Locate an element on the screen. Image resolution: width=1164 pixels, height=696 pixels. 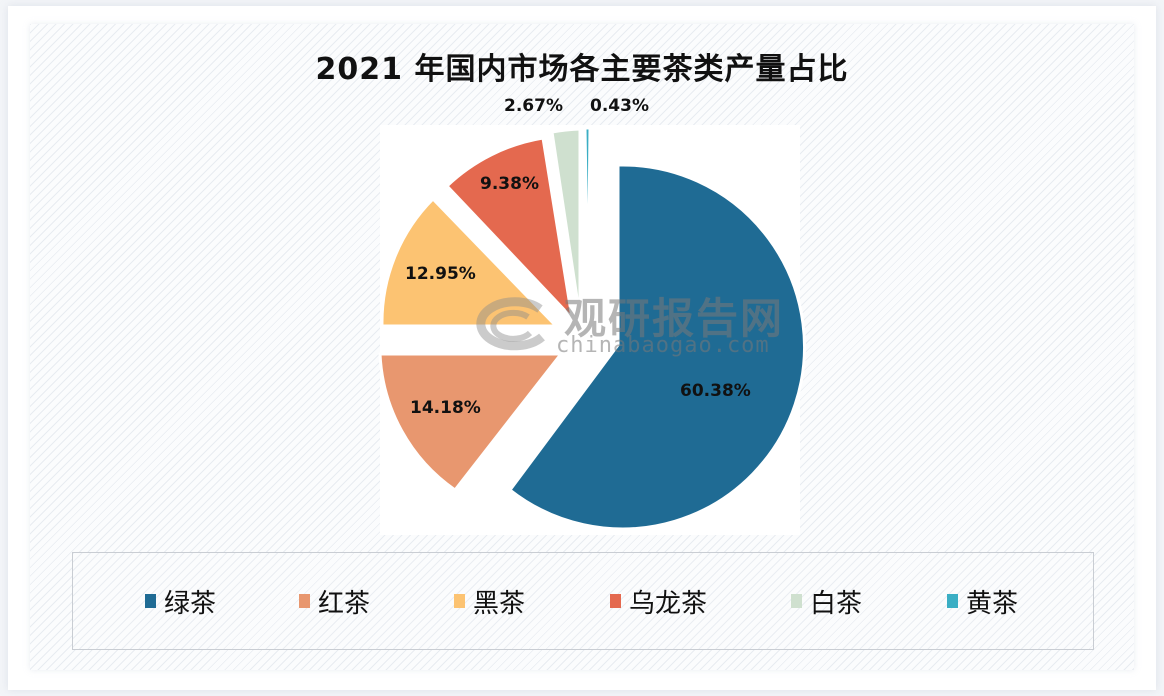
label-white-tea: 2.67% is located at coordinates (533, 106).